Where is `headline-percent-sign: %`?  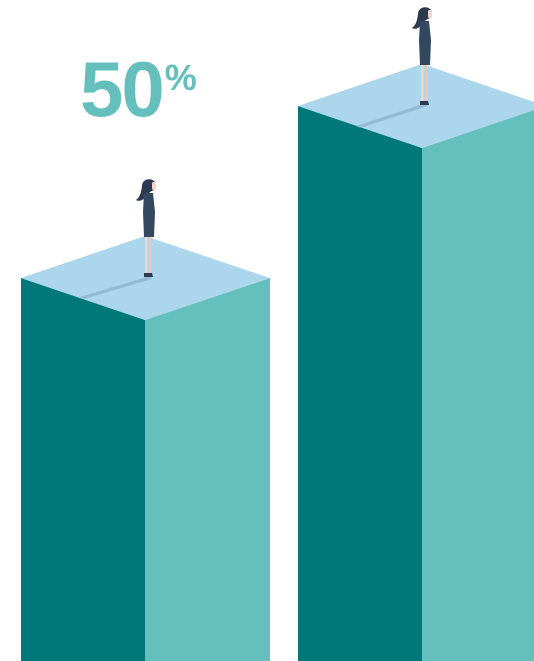 headline-percent-sign: % is located at coordinates (180, 77).